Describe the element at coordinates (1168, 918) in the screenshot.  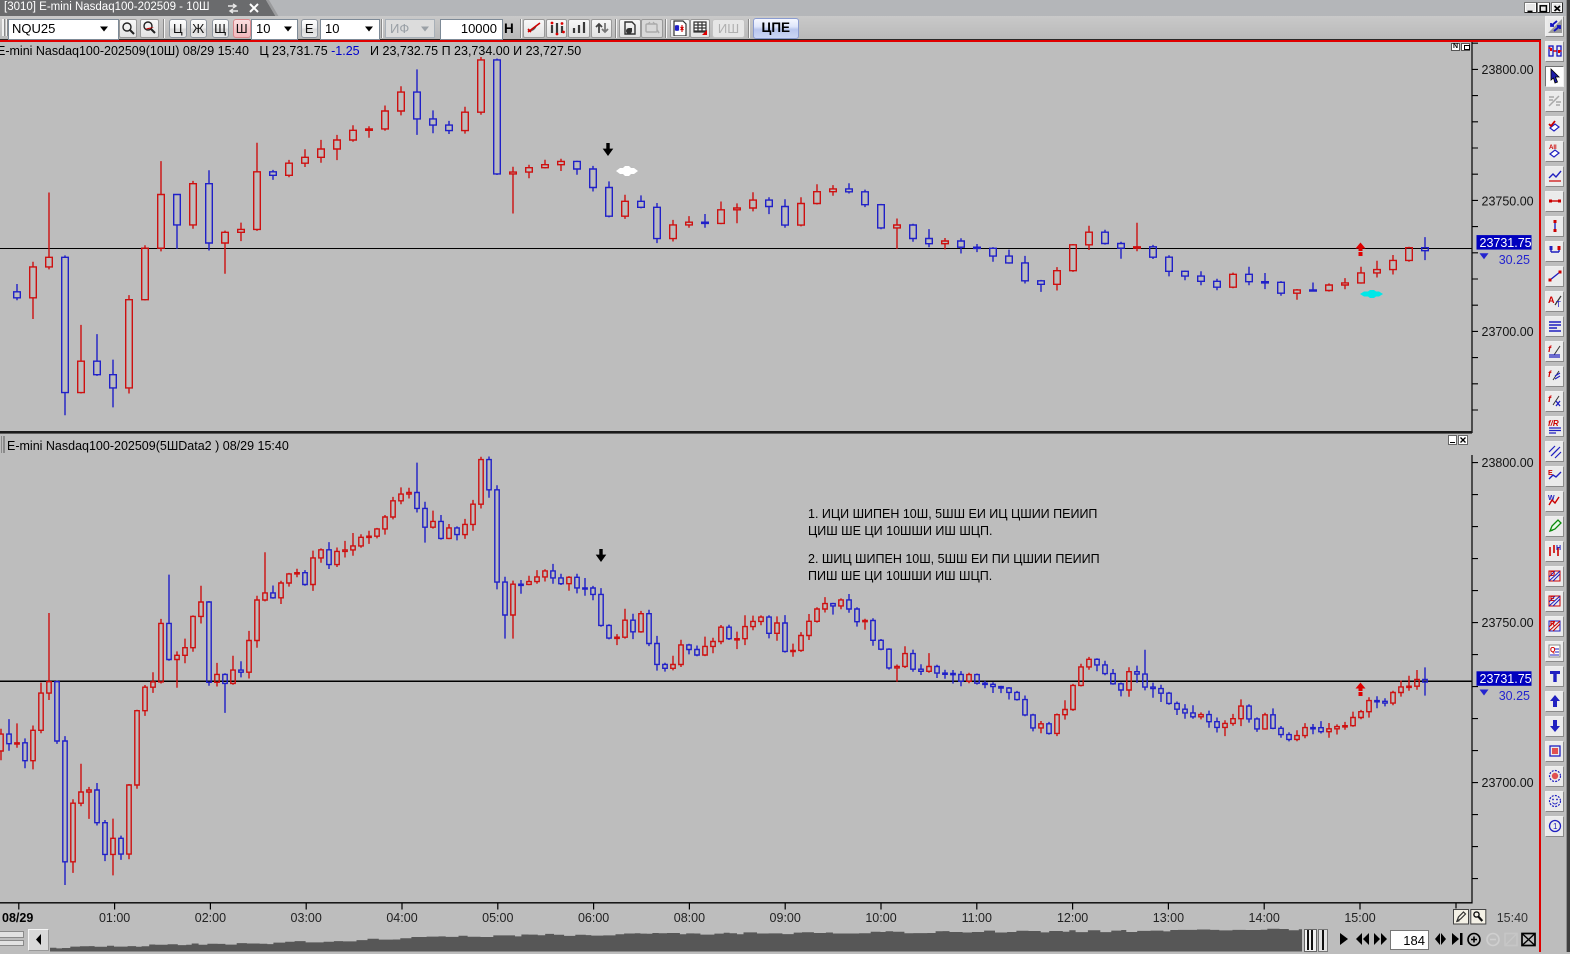
I see `svg-text: 13:00` at that location.